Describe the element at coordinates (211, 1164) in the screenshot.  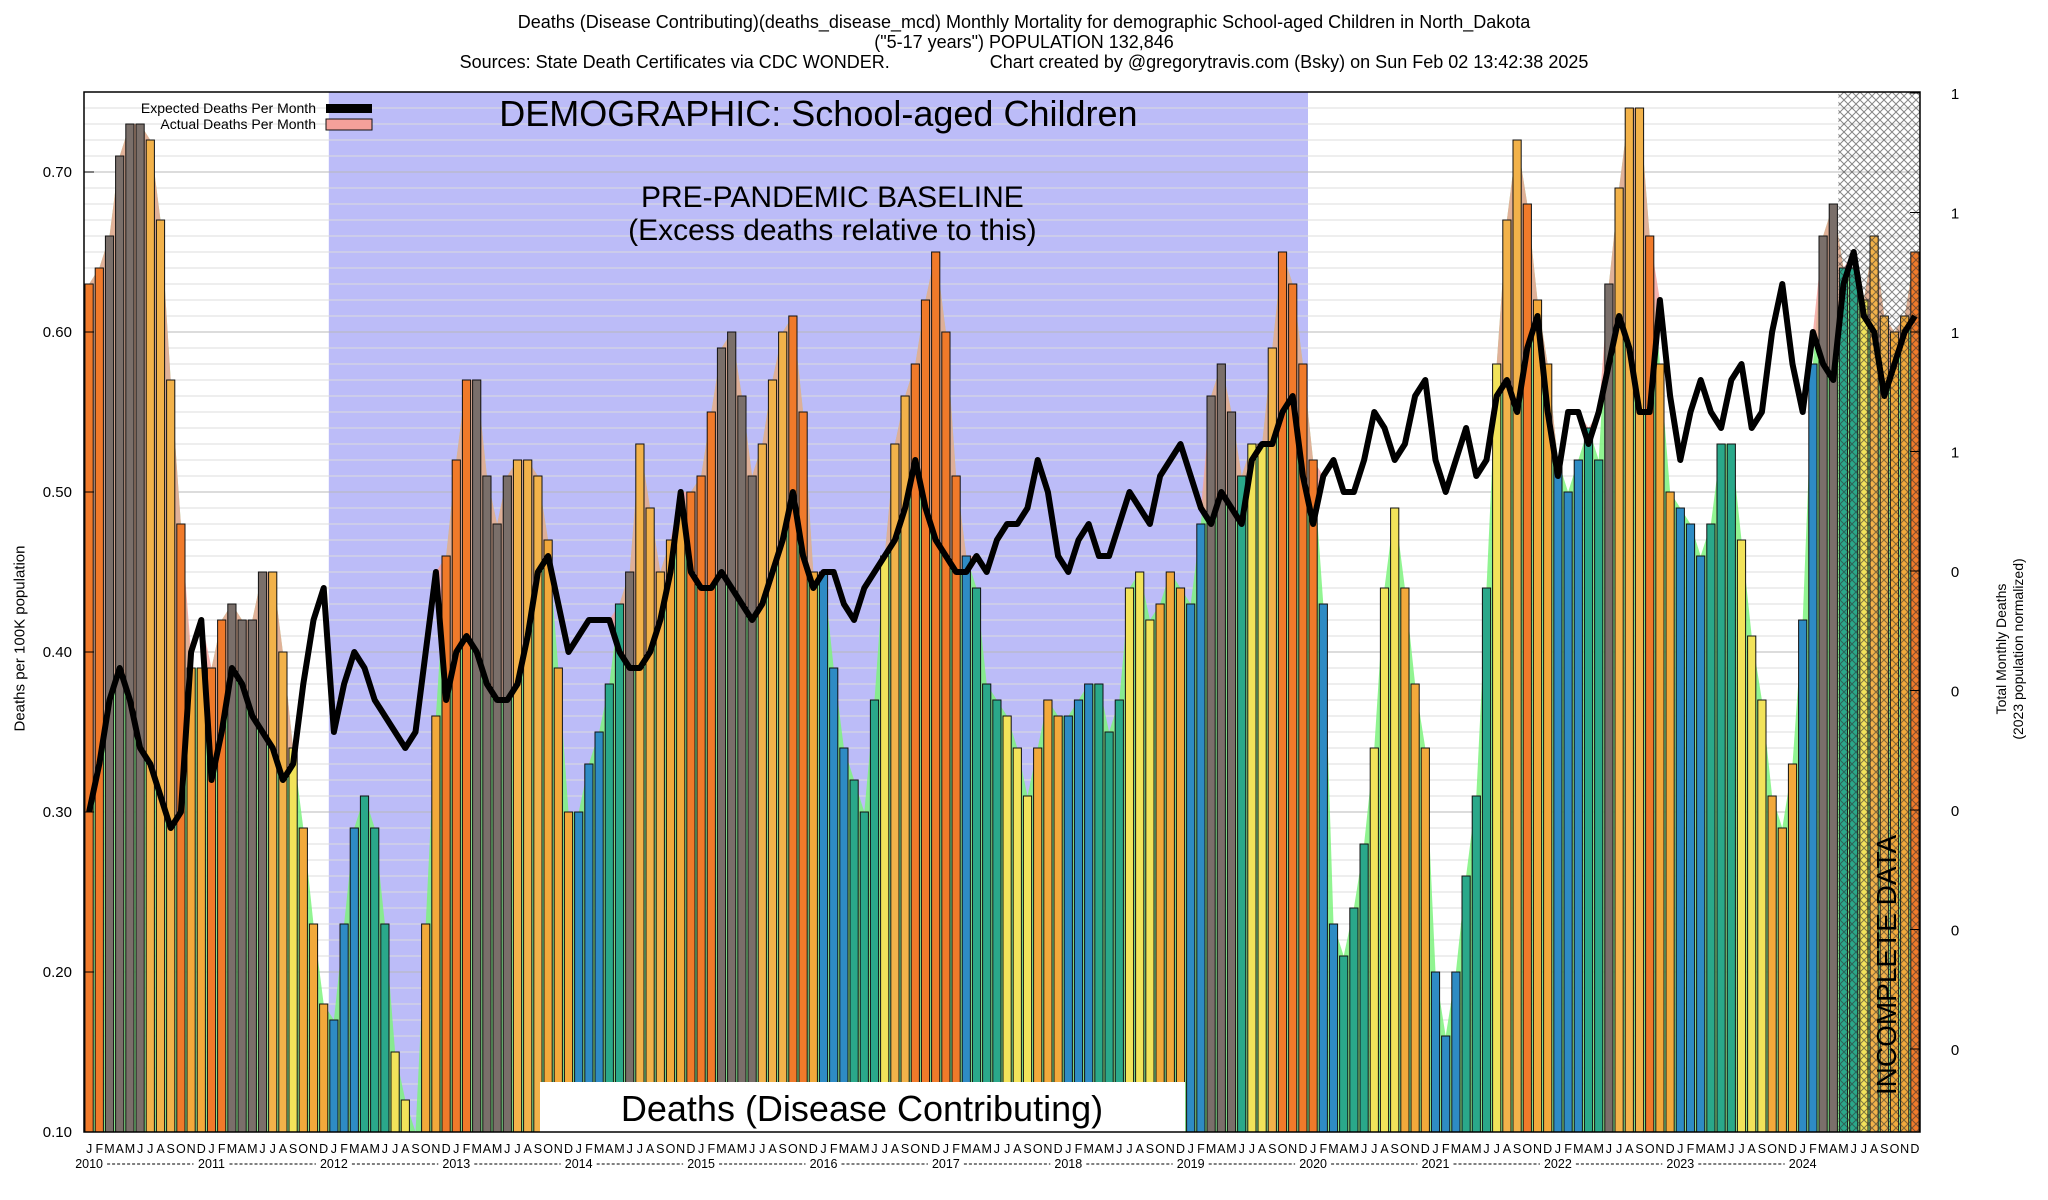
I see `x-year-label: 2011` at that location.